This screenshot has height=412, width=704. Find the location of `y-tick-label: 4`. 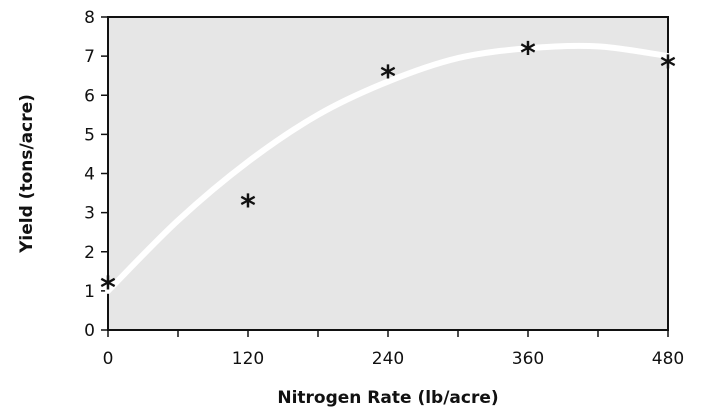

y-tick-label: 4 is located at coordinates (89, 175).